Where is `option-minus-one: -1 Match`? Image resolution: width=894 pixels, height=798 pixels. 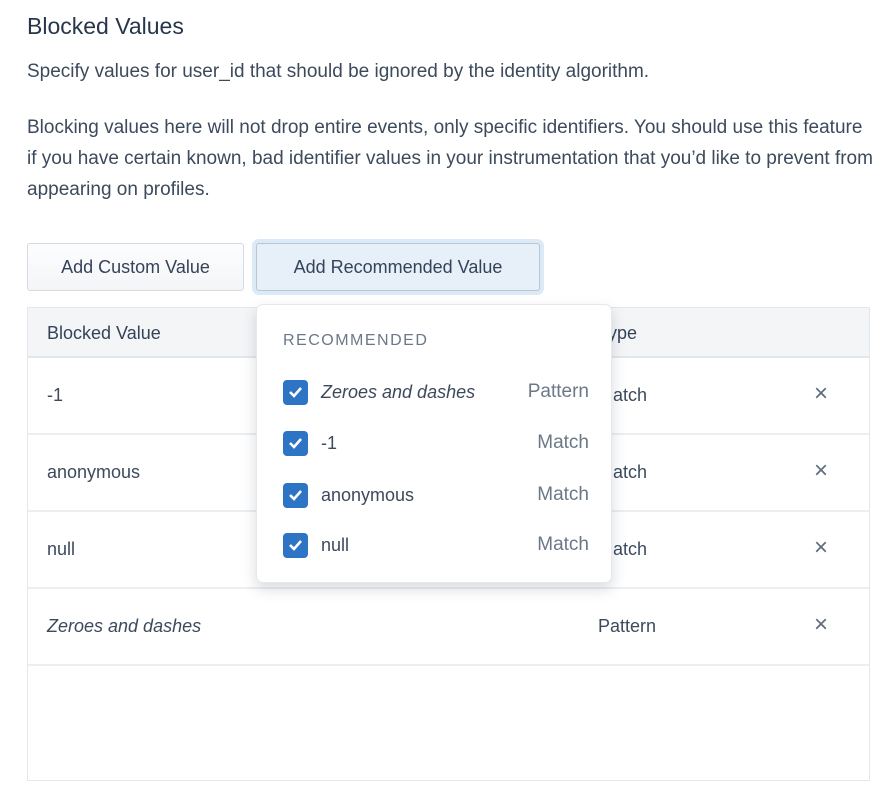
option-minus-one: -1 Match is located at coordinates (436, 443).